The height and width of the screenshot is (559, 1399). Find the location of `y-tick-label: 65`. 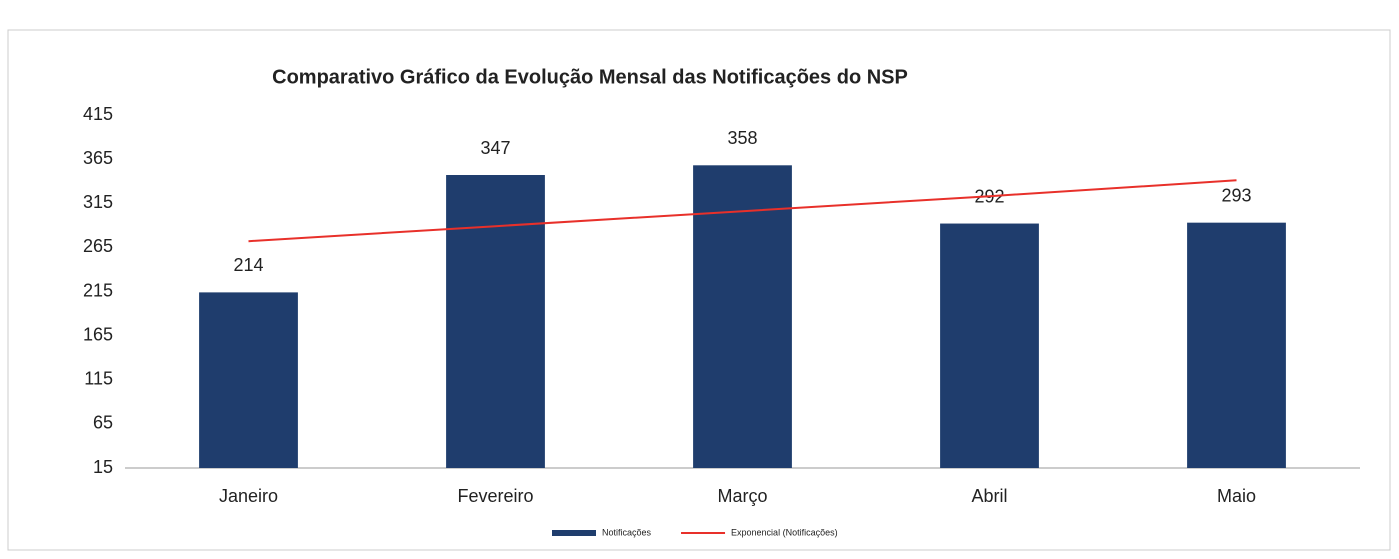

y-tick-label: 65 is located at coordinates (103, 423).